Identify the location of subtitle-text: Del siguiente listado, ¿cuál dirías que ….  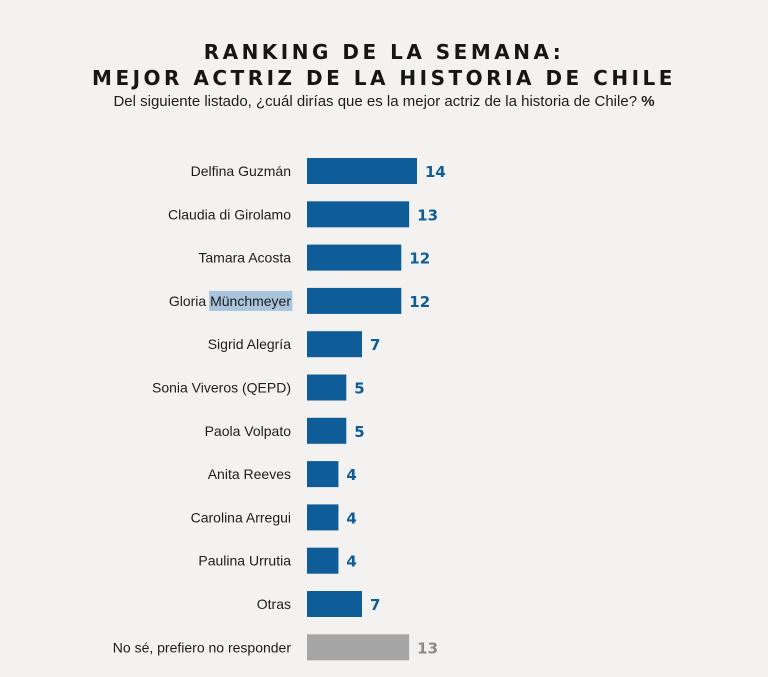
(375, 101).